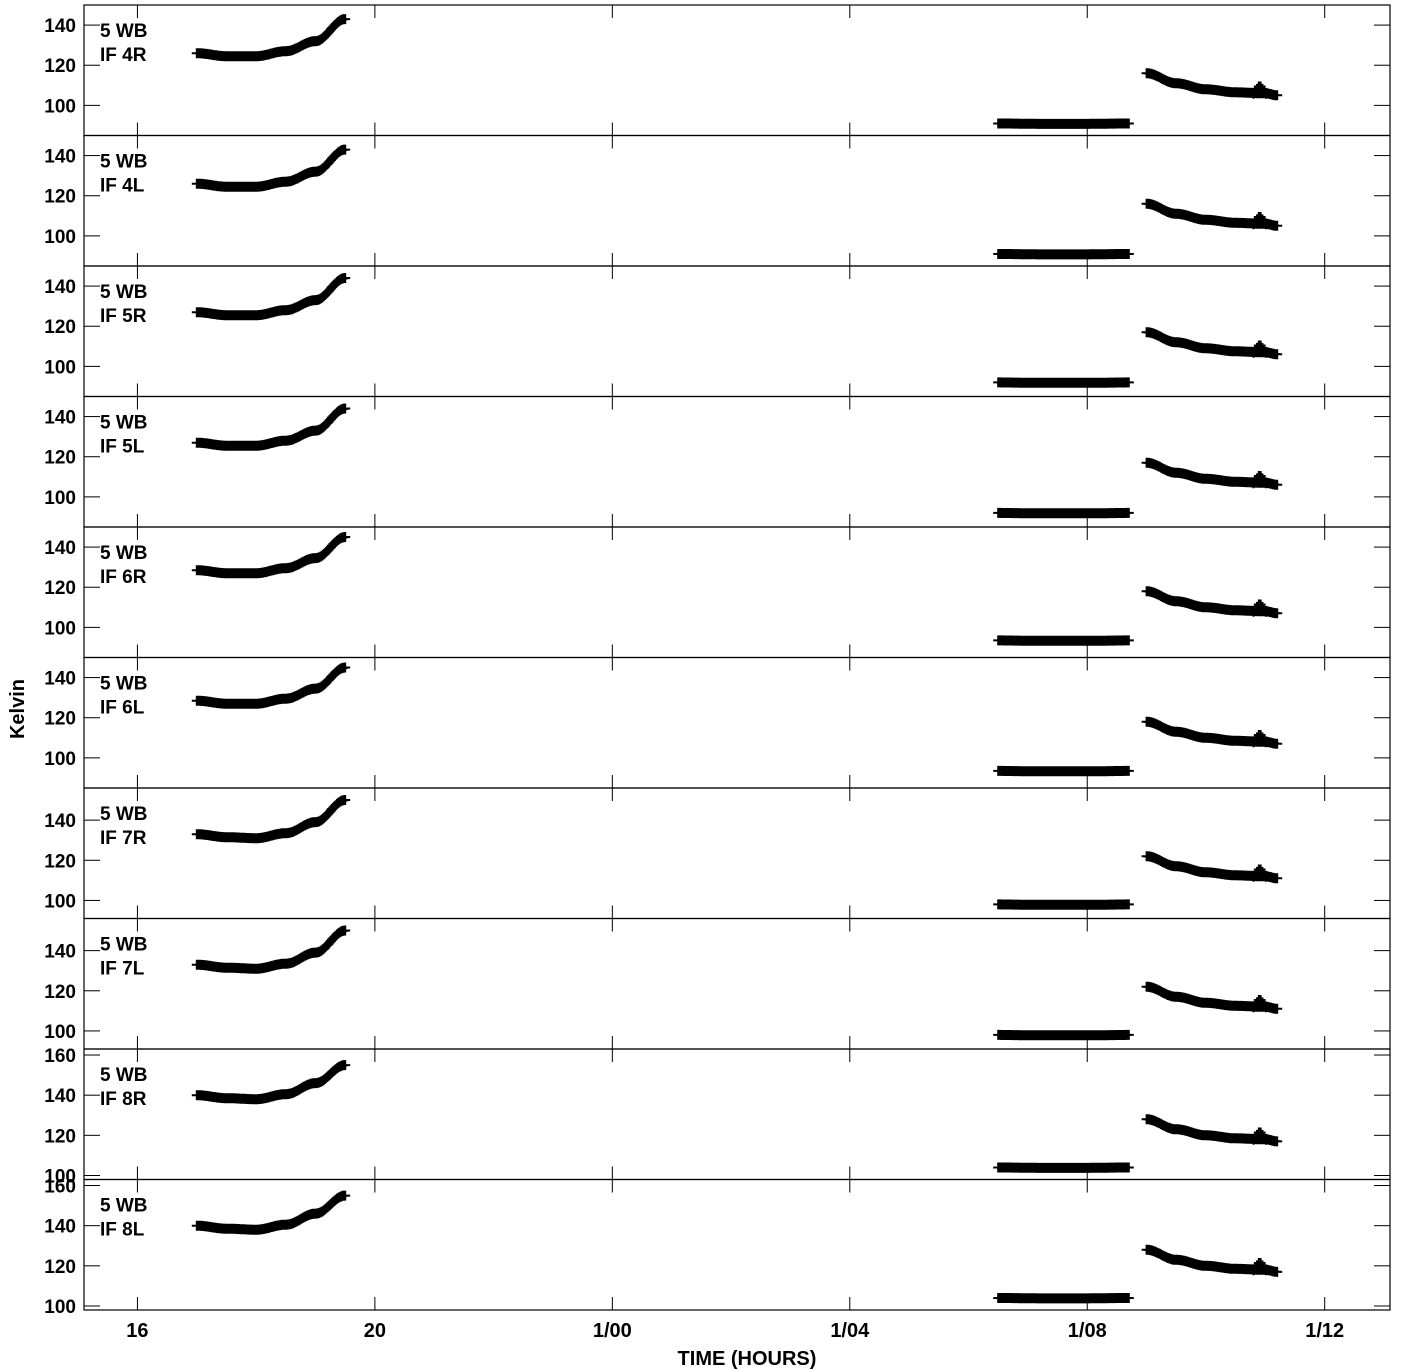 The image size is (1401, 1370). I want to click on panel-3: 100 120 140 5 WB IF 5R, so click(717, 331).